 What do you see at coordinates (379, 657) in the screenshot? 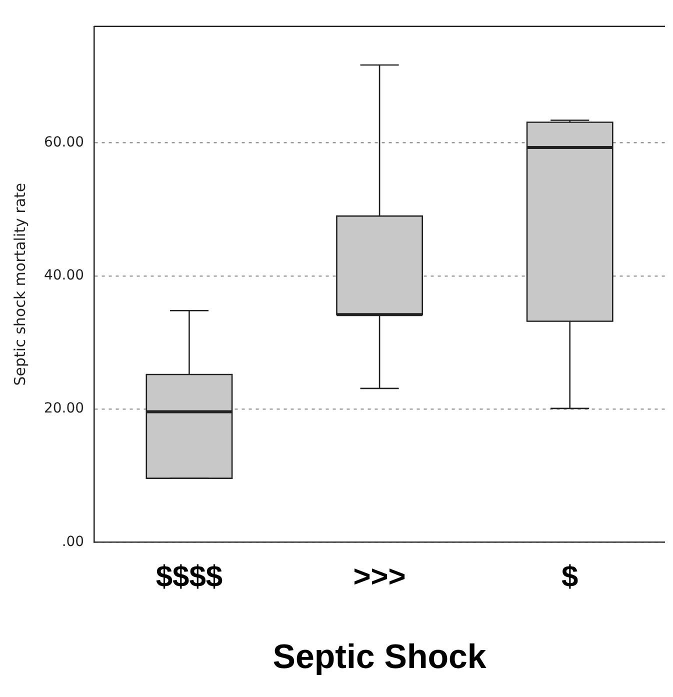
I see `x-axis-title: Septic Shock` at bounding box center [379, 657].